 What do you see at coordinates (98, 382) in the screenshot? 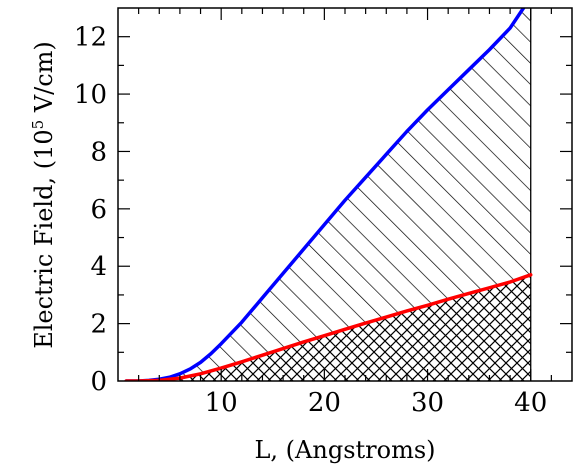
I see `y-tick-label: 0` at bounding box center [98, 382].